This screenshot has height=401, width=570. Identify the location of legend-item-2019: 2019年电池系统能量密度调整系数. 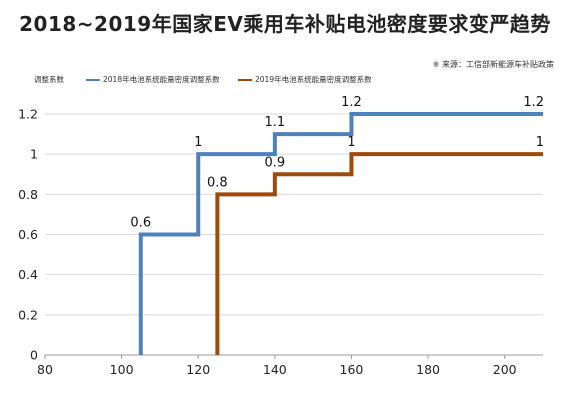
(305, 79).